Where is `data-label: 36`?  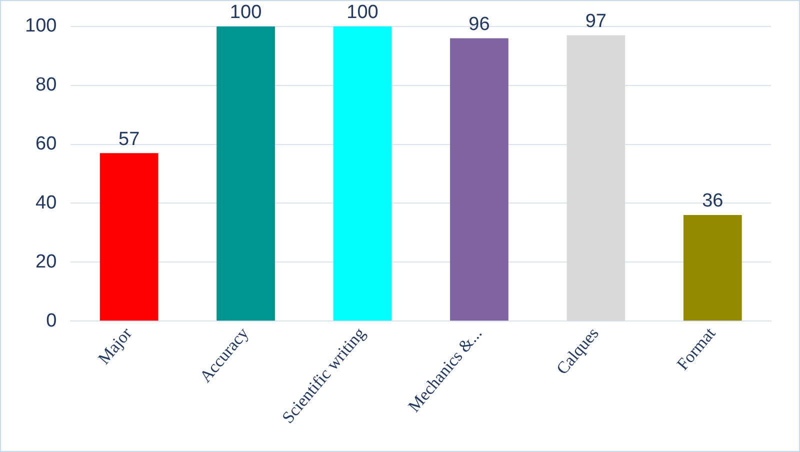
data-label: 36 is located at coordinates (713, 201).